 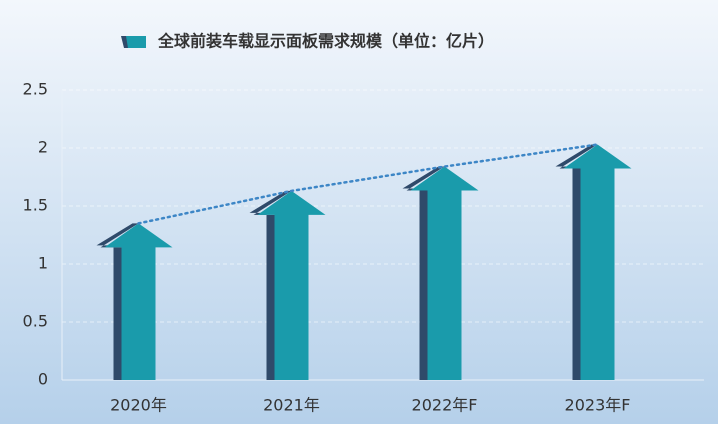 I want to click on x-tick-label: 2022年F, so click(x=445, y=405).